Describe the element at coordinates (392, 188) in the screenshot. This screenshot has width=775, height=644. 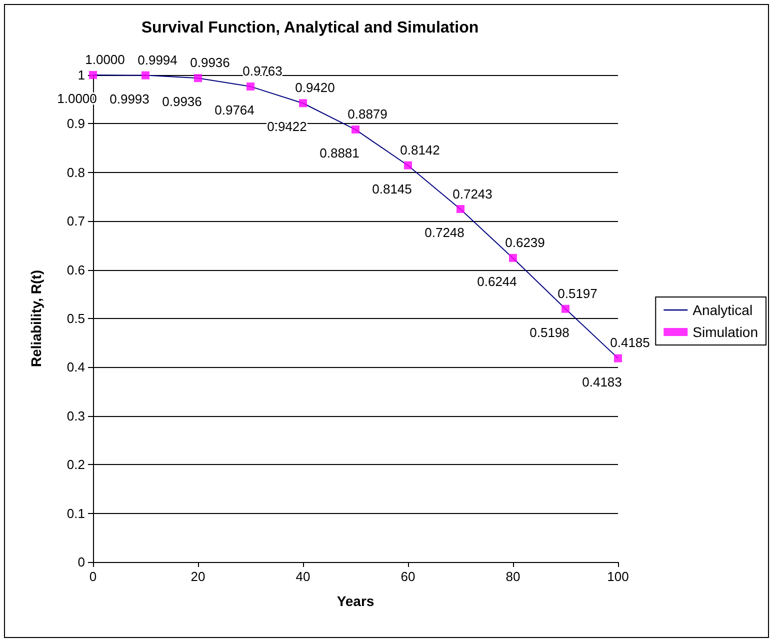
I see `data-label: 0.8145` at that location.